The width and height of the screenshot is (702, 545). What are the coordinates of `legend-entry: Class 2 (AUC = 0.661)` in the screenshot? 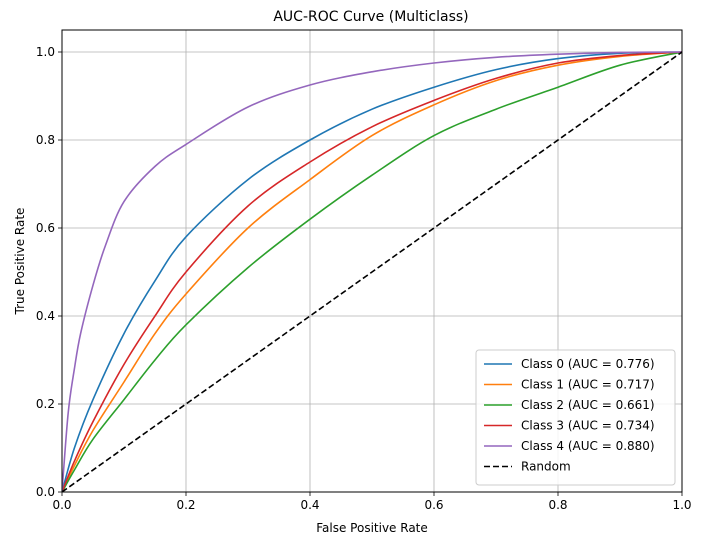 It's located at (588, 405).